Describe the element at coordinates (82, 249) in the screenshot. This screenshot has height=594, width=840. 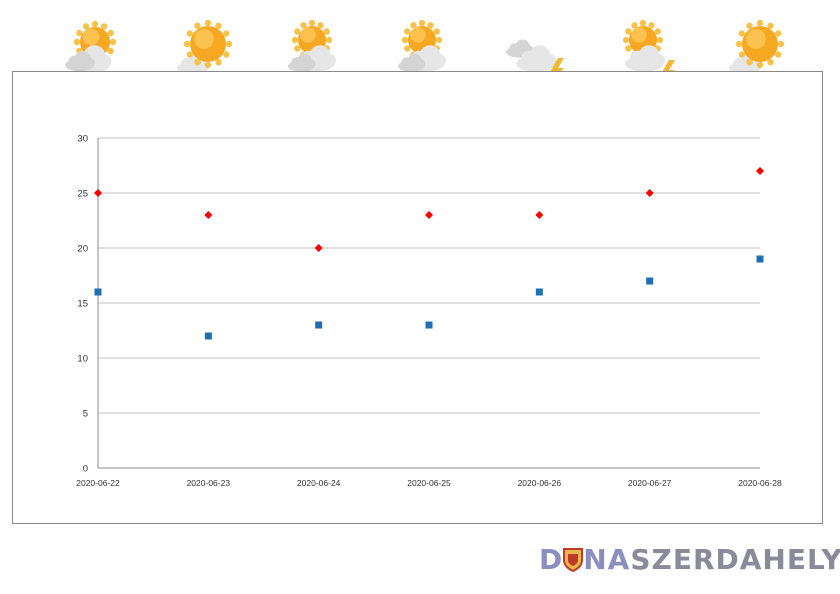
I see `y-tick-label: 20` at that location.